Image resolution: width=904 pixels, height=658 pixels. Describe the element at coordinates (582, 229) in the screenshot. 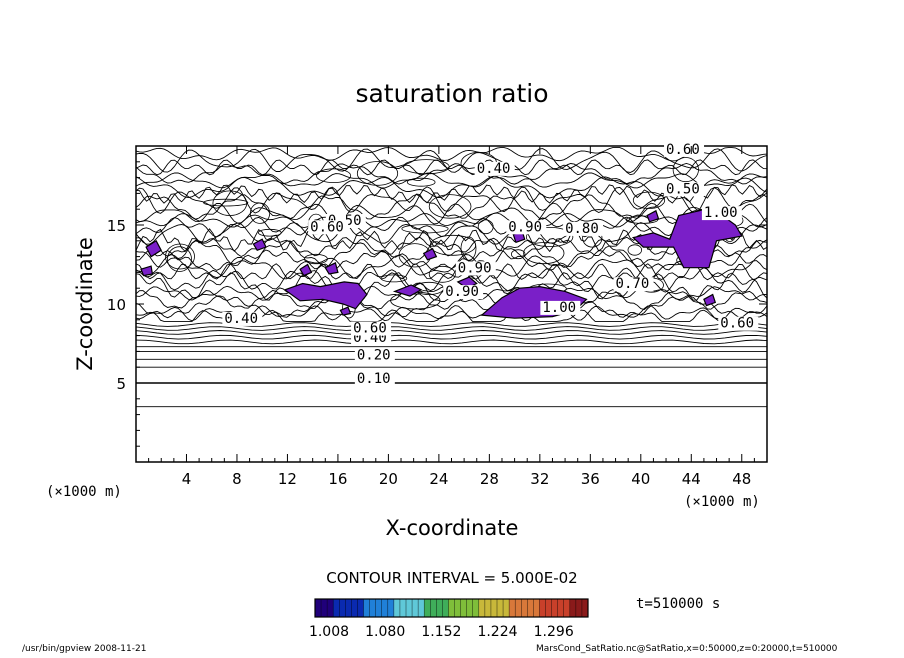

I see `contour-label: 0.80` at that location.